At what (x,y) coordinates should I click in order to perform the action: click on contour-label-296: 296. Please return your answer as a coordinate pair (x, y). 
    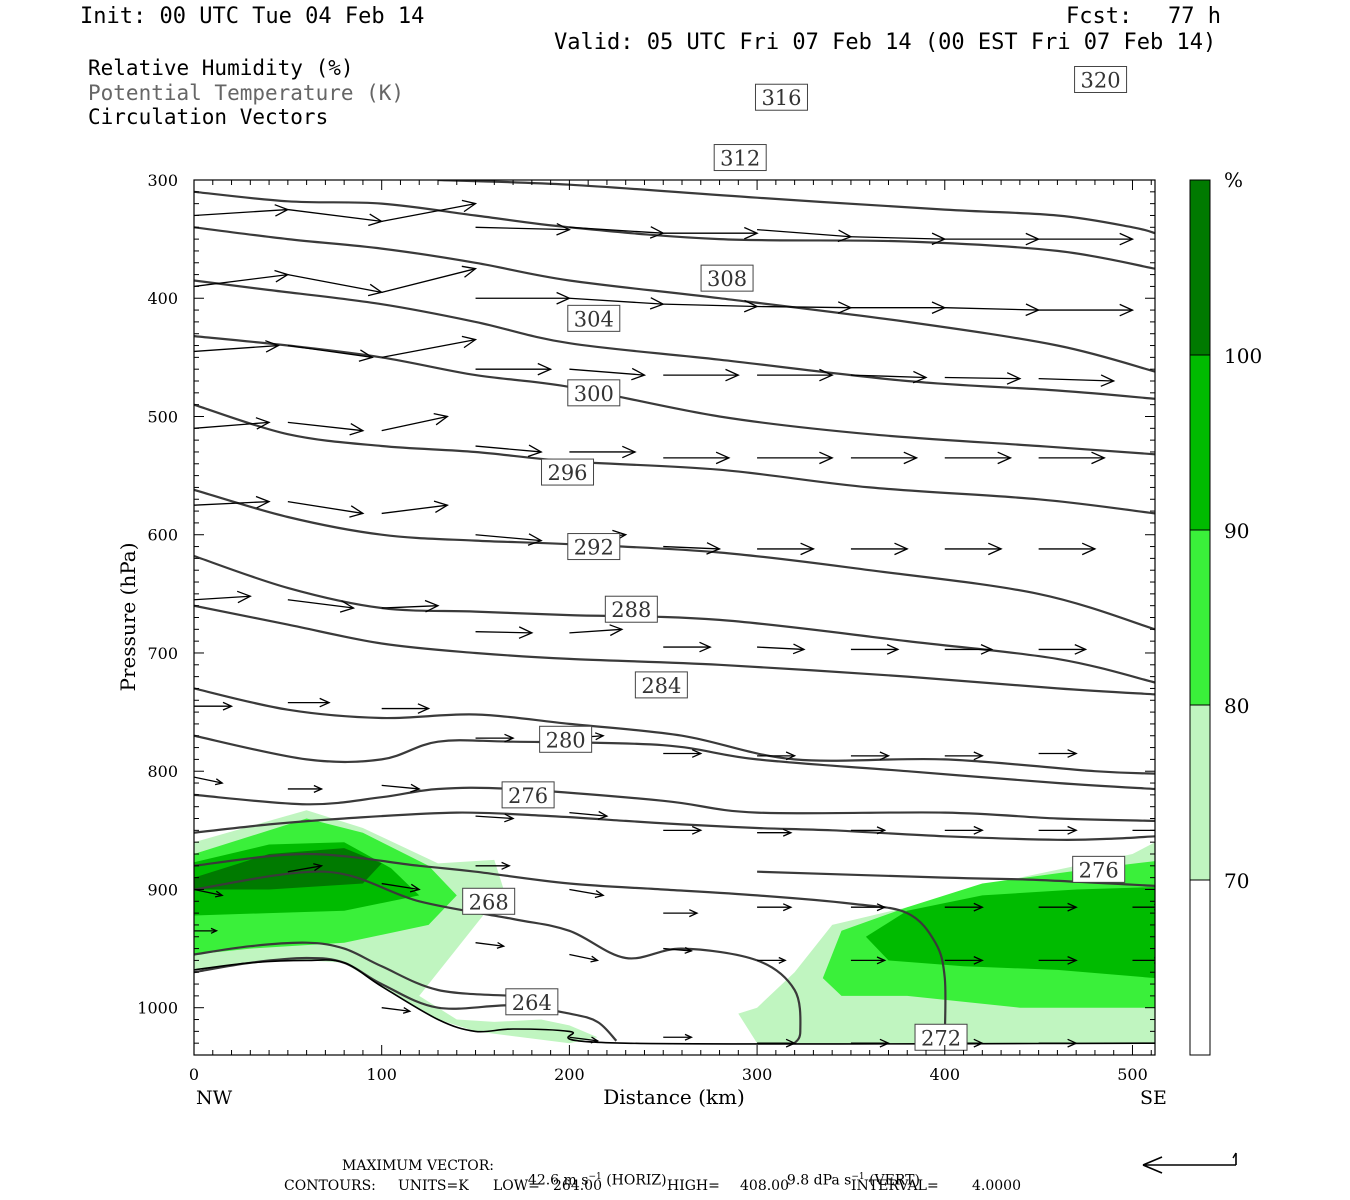
    Looking at the image, I should click on (568, 472).